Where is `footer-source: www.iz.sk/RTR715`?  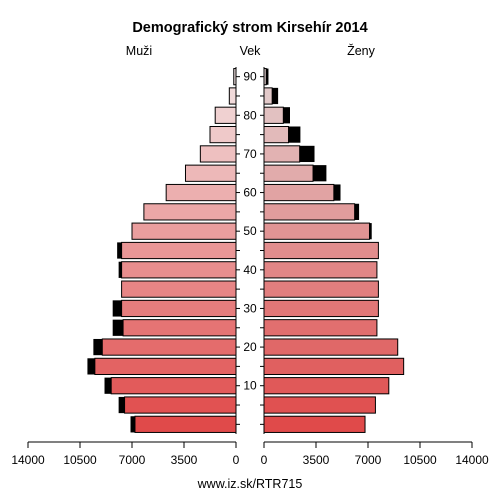 footer-source: www.iz.sk/RTR715 is located at coordinates (250, 484).